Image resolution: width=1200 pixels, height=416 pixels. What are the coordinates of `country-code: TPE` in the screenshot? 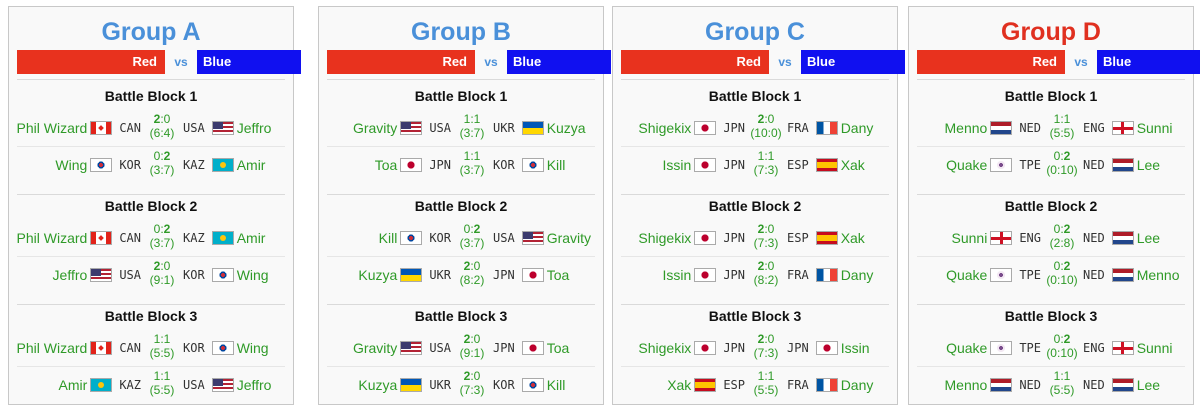 It's located at (1030, 165).